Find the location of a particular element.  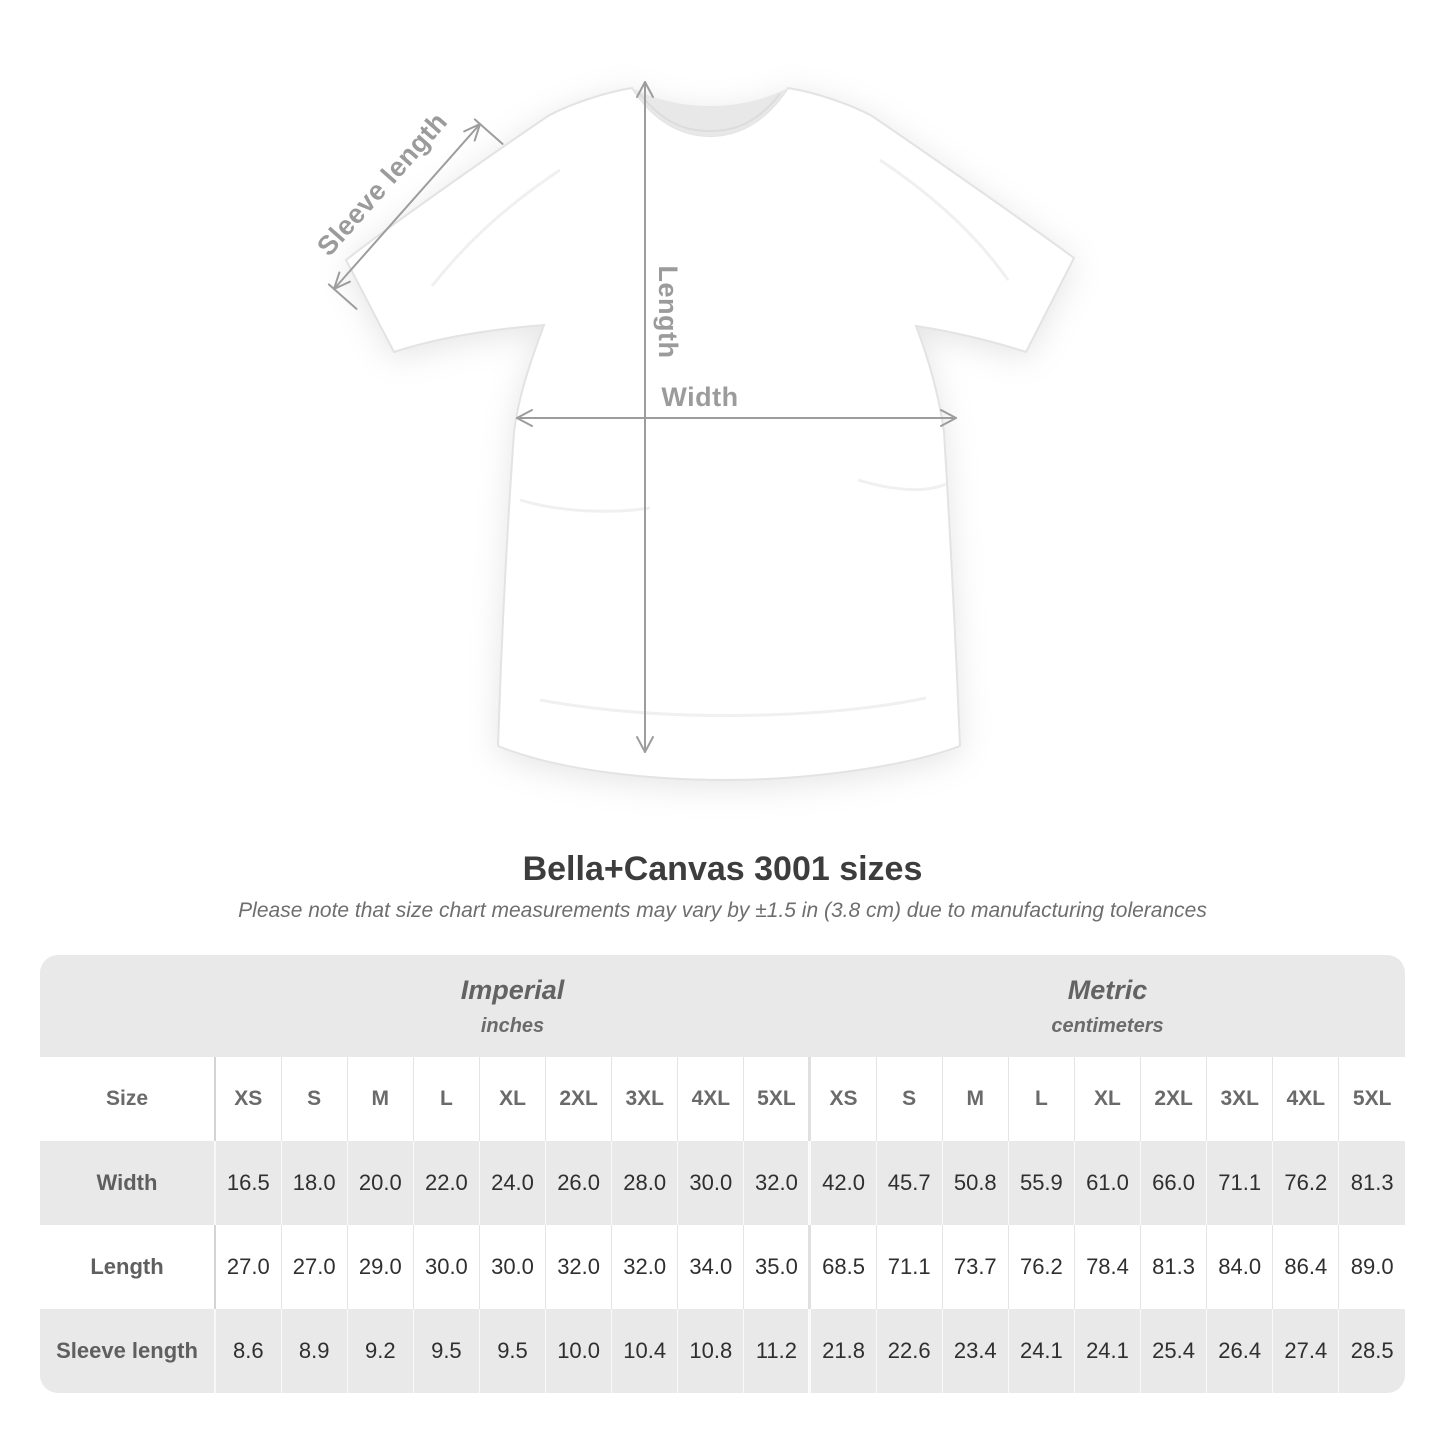

collar-seam is located at coordinates (710, 113).